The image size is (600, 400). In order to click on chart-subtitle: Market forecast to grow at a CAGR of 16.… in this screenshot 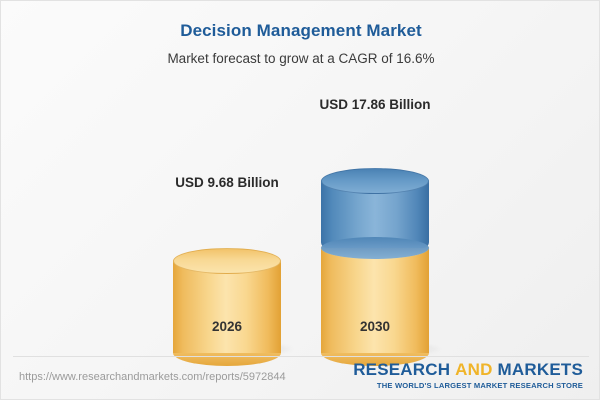, I will do `click(301, 58)`.